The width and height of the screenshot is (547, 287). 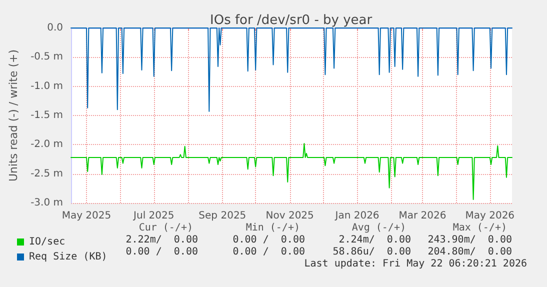 I want to click on text: Avg (-/+), so click(x=379, y=228).